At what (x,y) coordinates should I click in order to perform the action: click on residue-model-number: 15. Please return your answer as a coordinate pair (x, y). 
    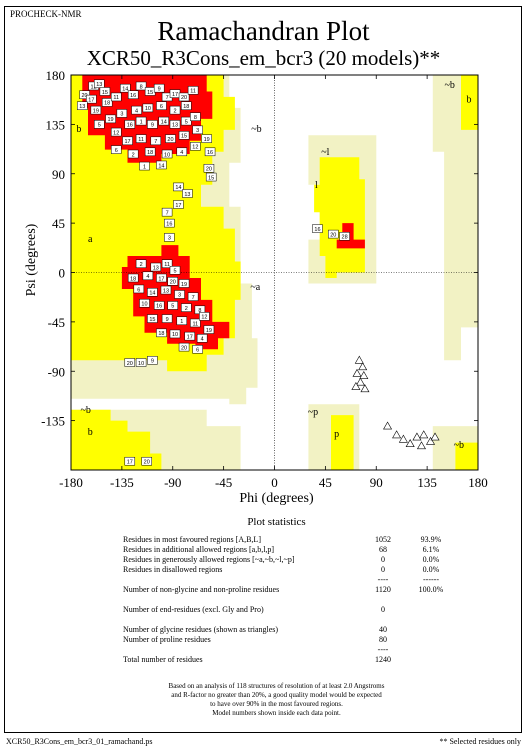
    Looking at the image, I should click on (211, 178).